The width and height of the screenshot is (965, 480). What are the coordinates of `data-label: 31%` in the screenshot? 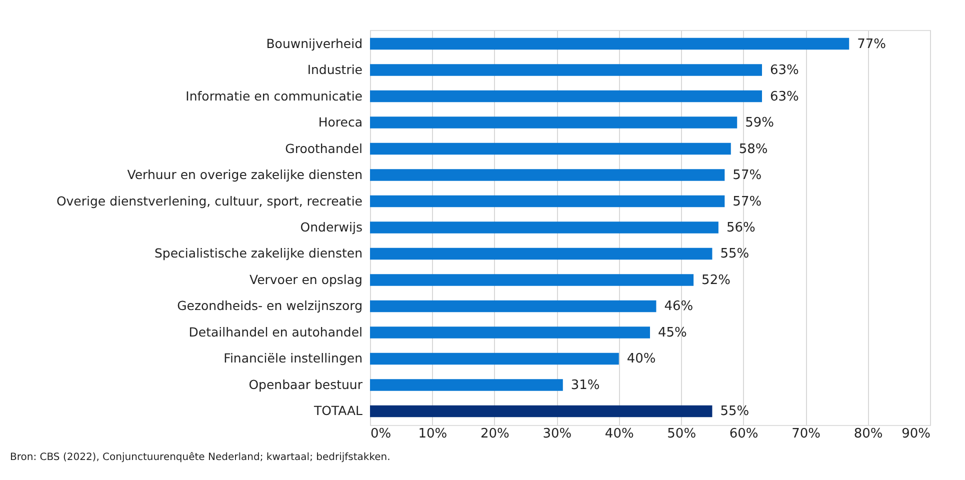 It's located at (585, 385).